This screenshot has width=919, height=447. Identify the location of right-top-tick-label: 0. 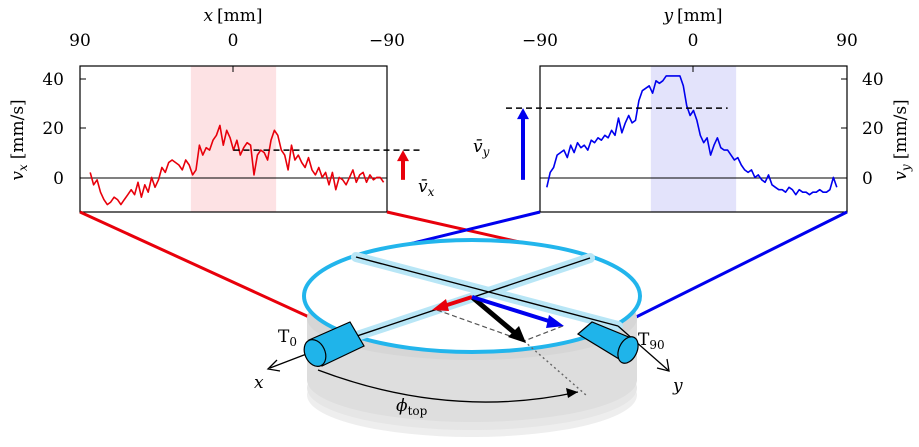
(693, 41).